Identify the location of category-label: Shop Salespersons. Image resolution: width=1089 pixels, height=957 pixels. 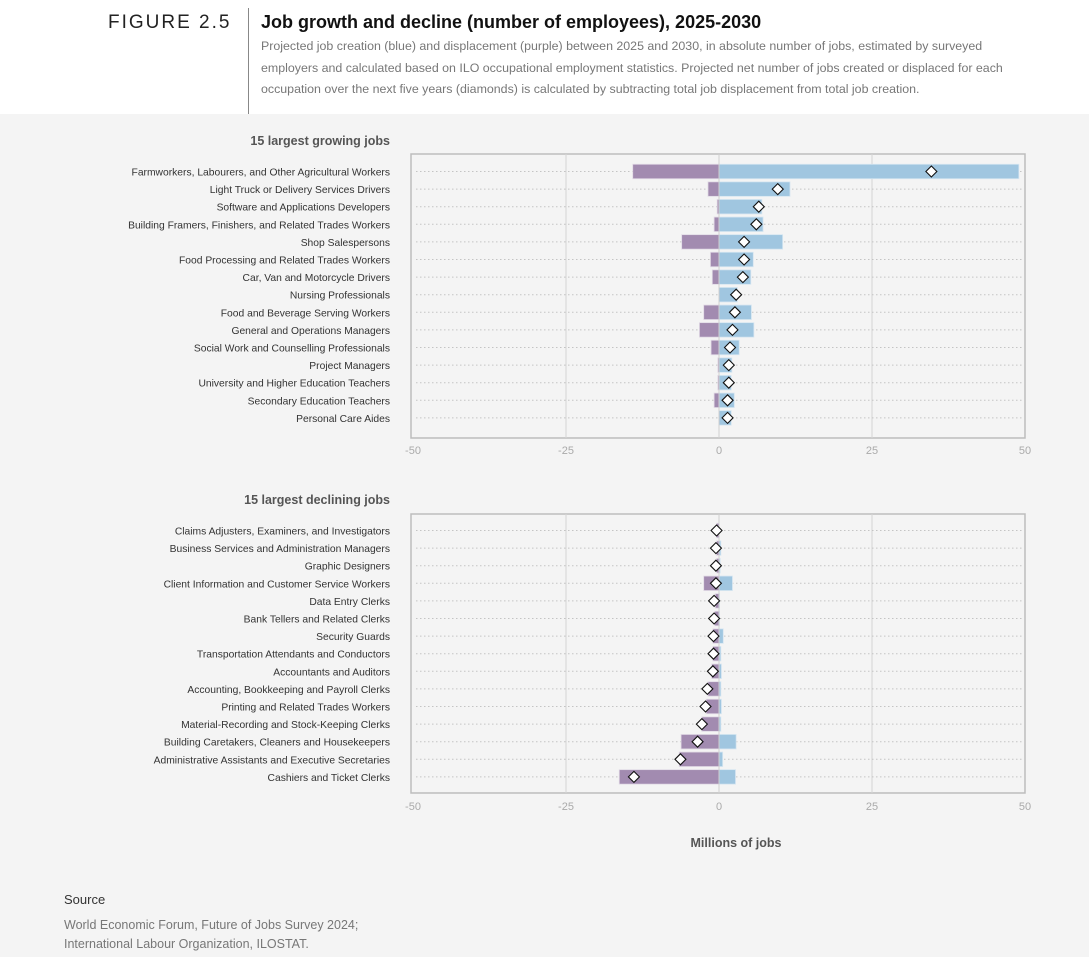
(345, 243).